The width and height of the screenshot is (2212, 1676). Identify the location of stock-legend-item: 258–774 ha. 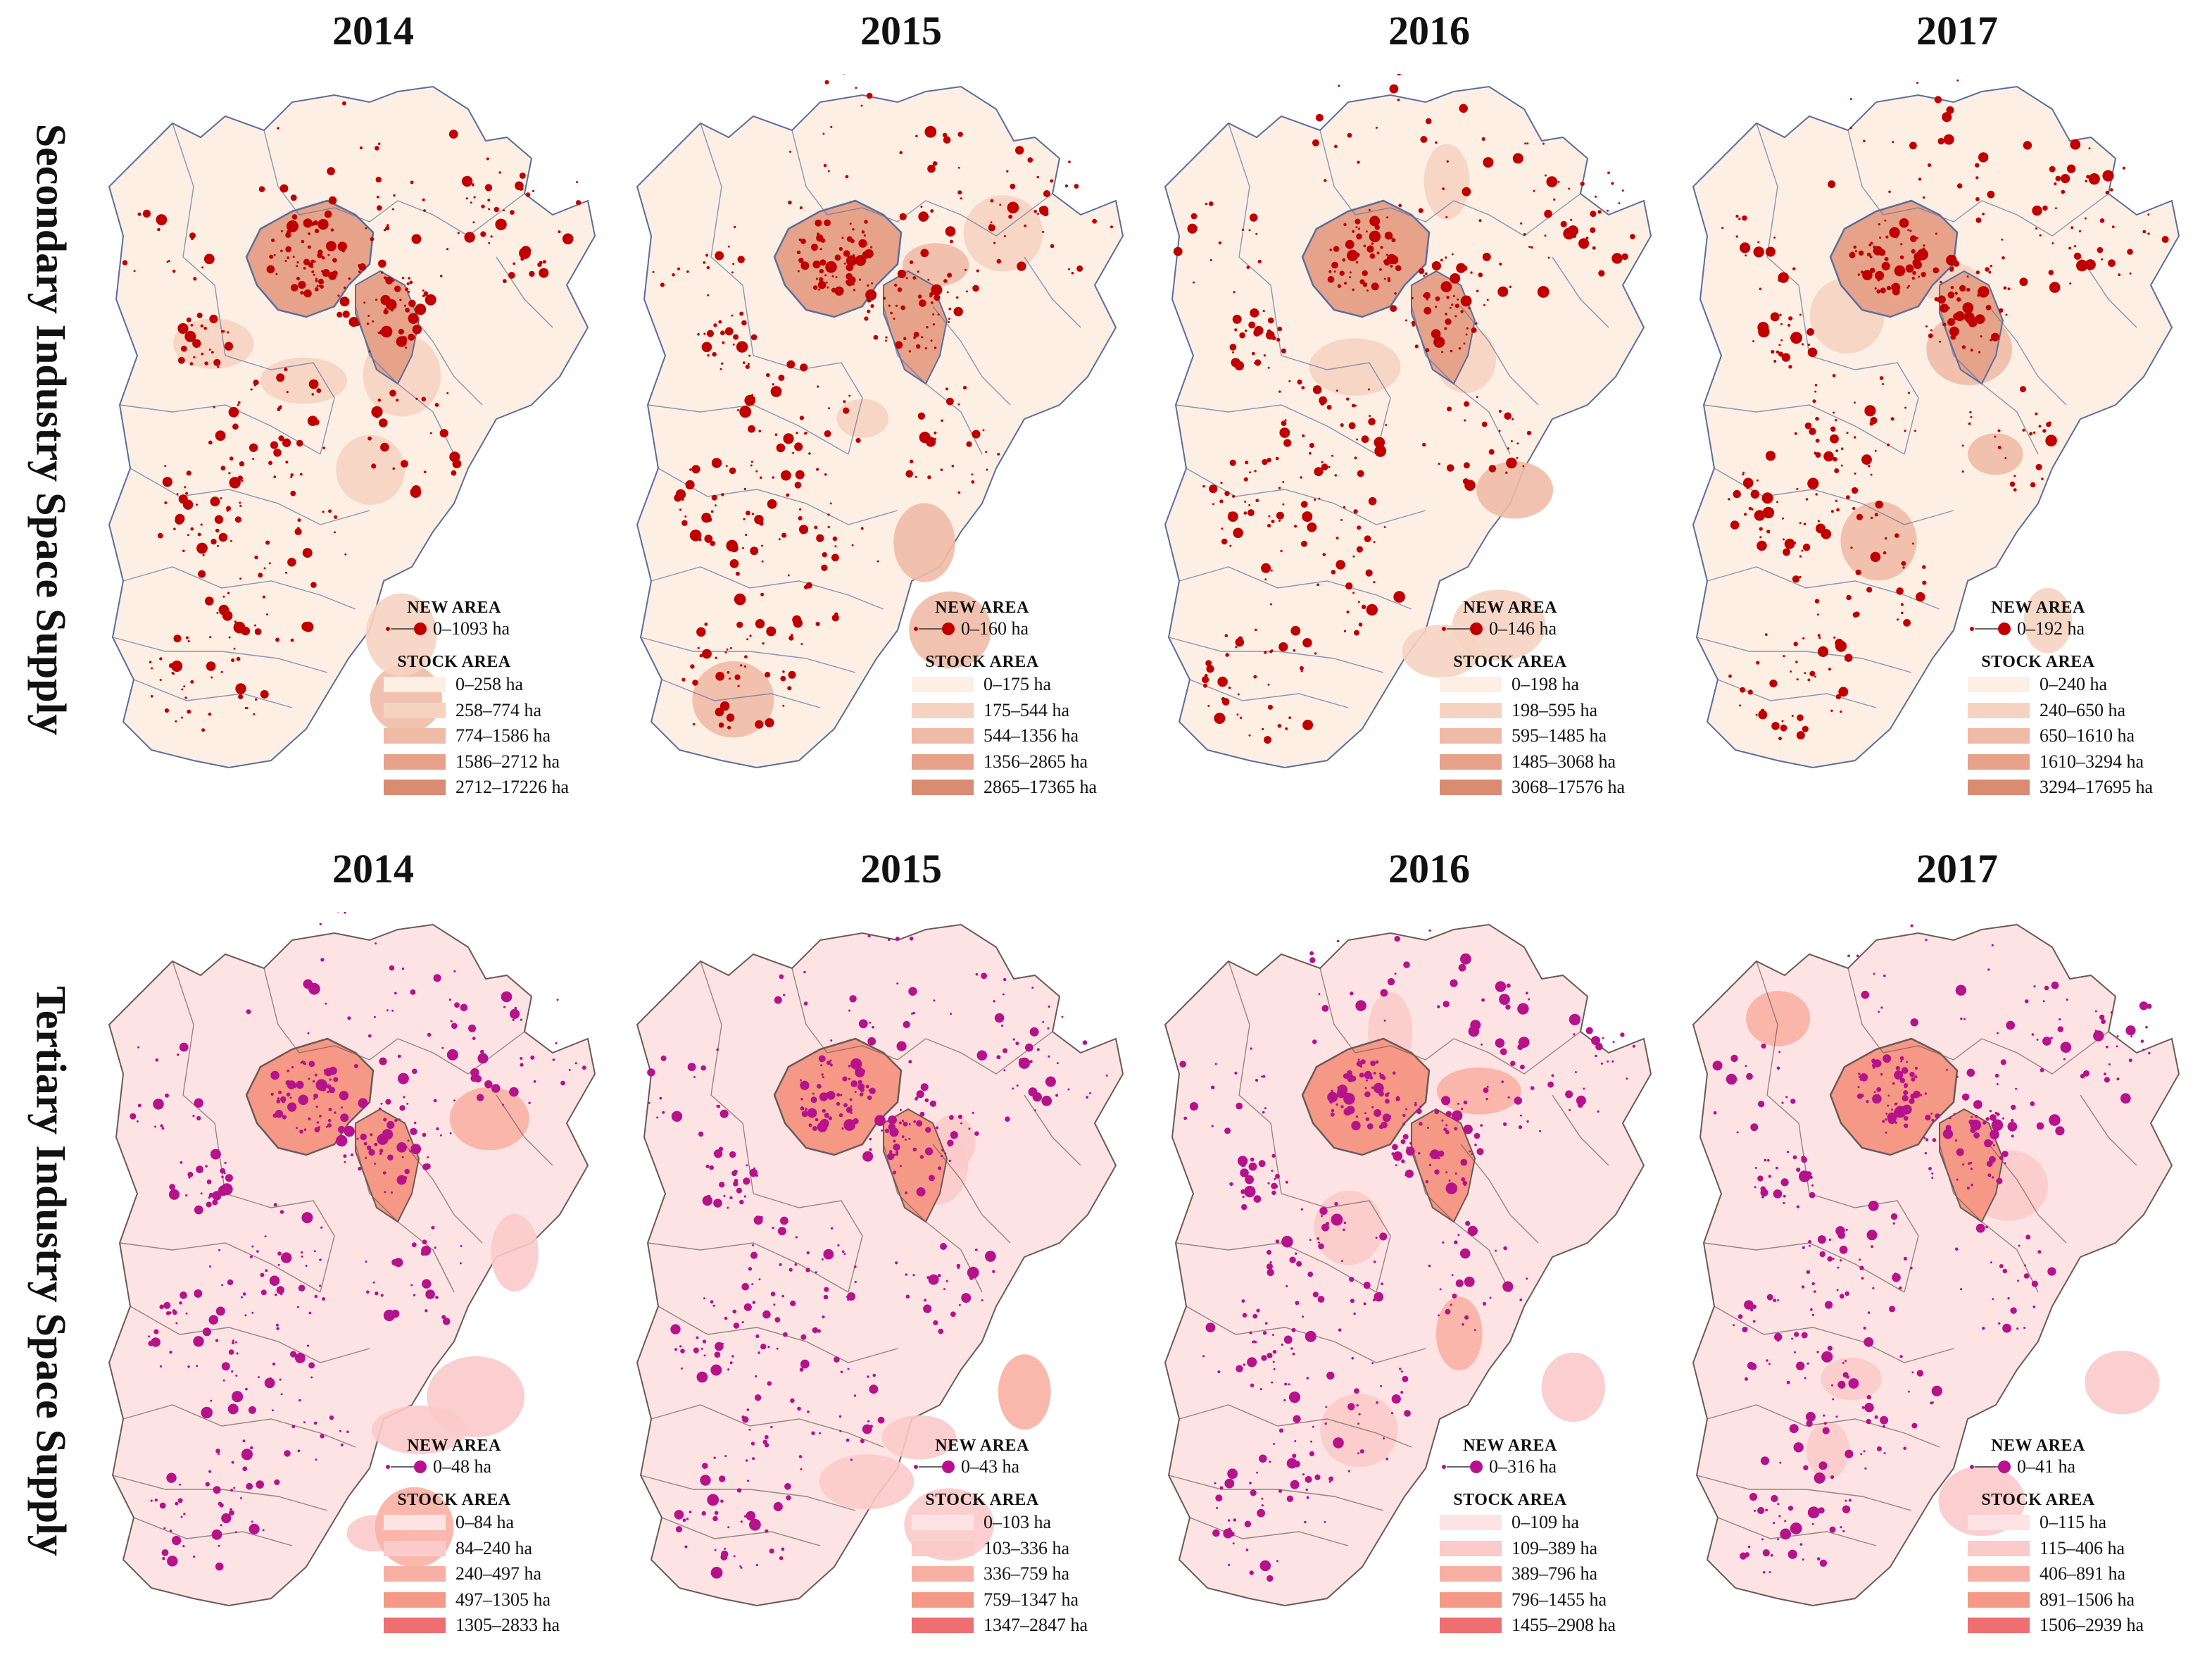
(514, 711).